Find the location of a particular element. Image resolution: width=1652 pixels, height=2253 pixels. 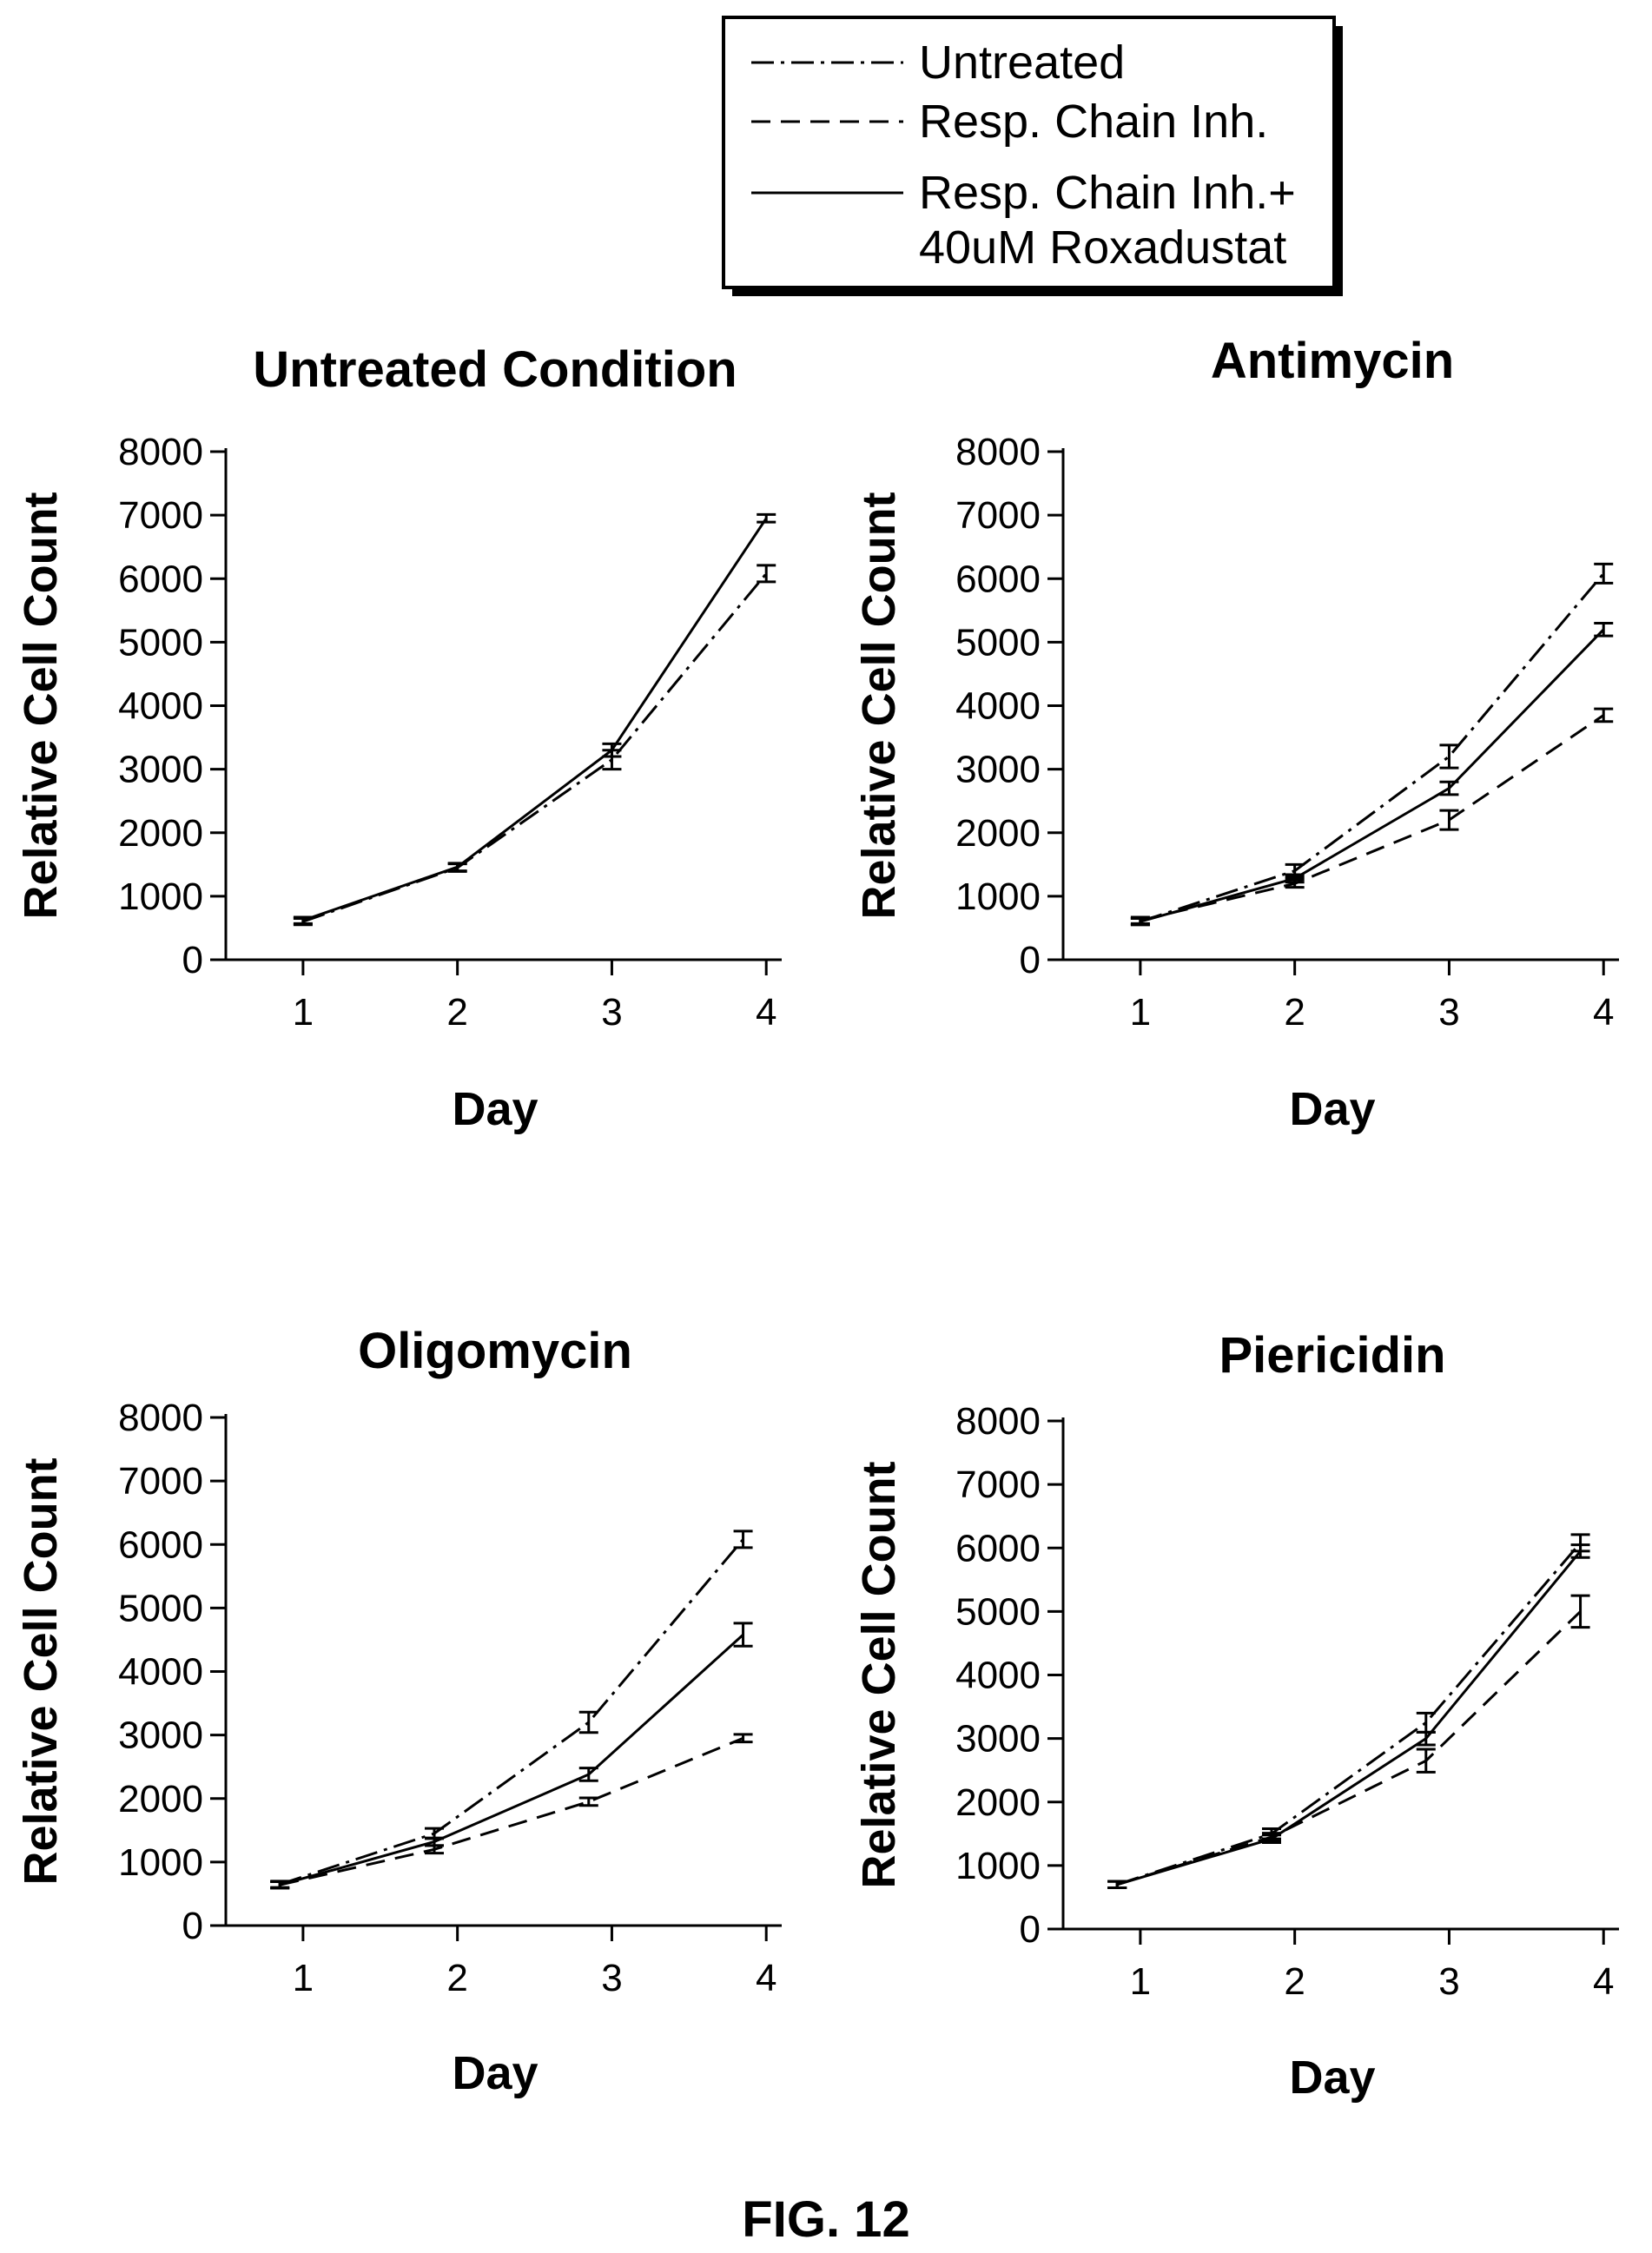

chart-title: Piericidin is located at coordinates (1332, 1355).